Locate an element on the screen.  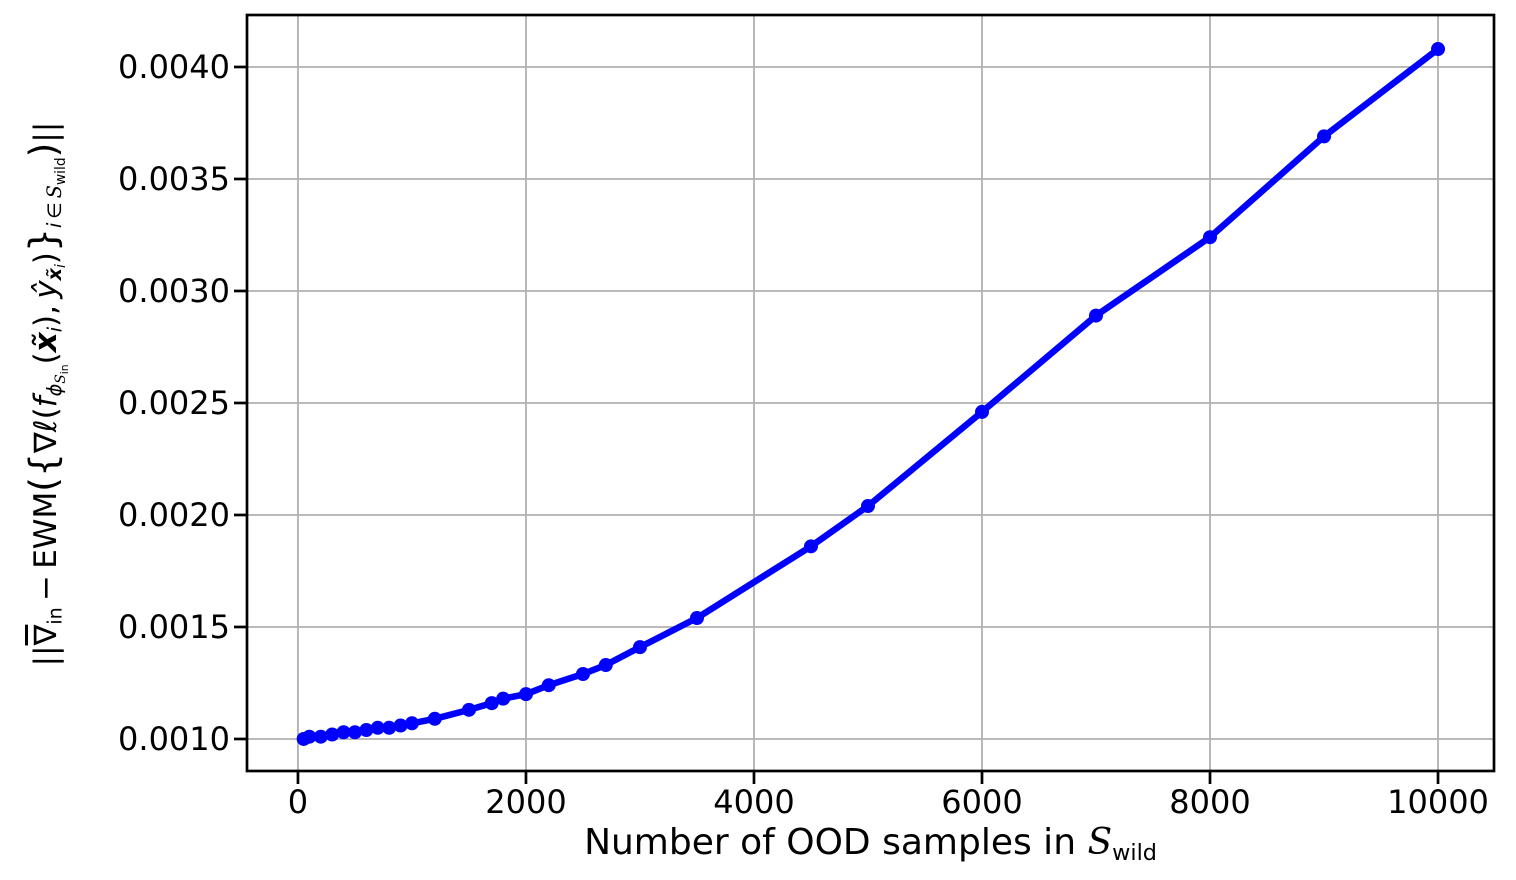
x-tick-label: 10000 is located at coordinates (1438, 802).